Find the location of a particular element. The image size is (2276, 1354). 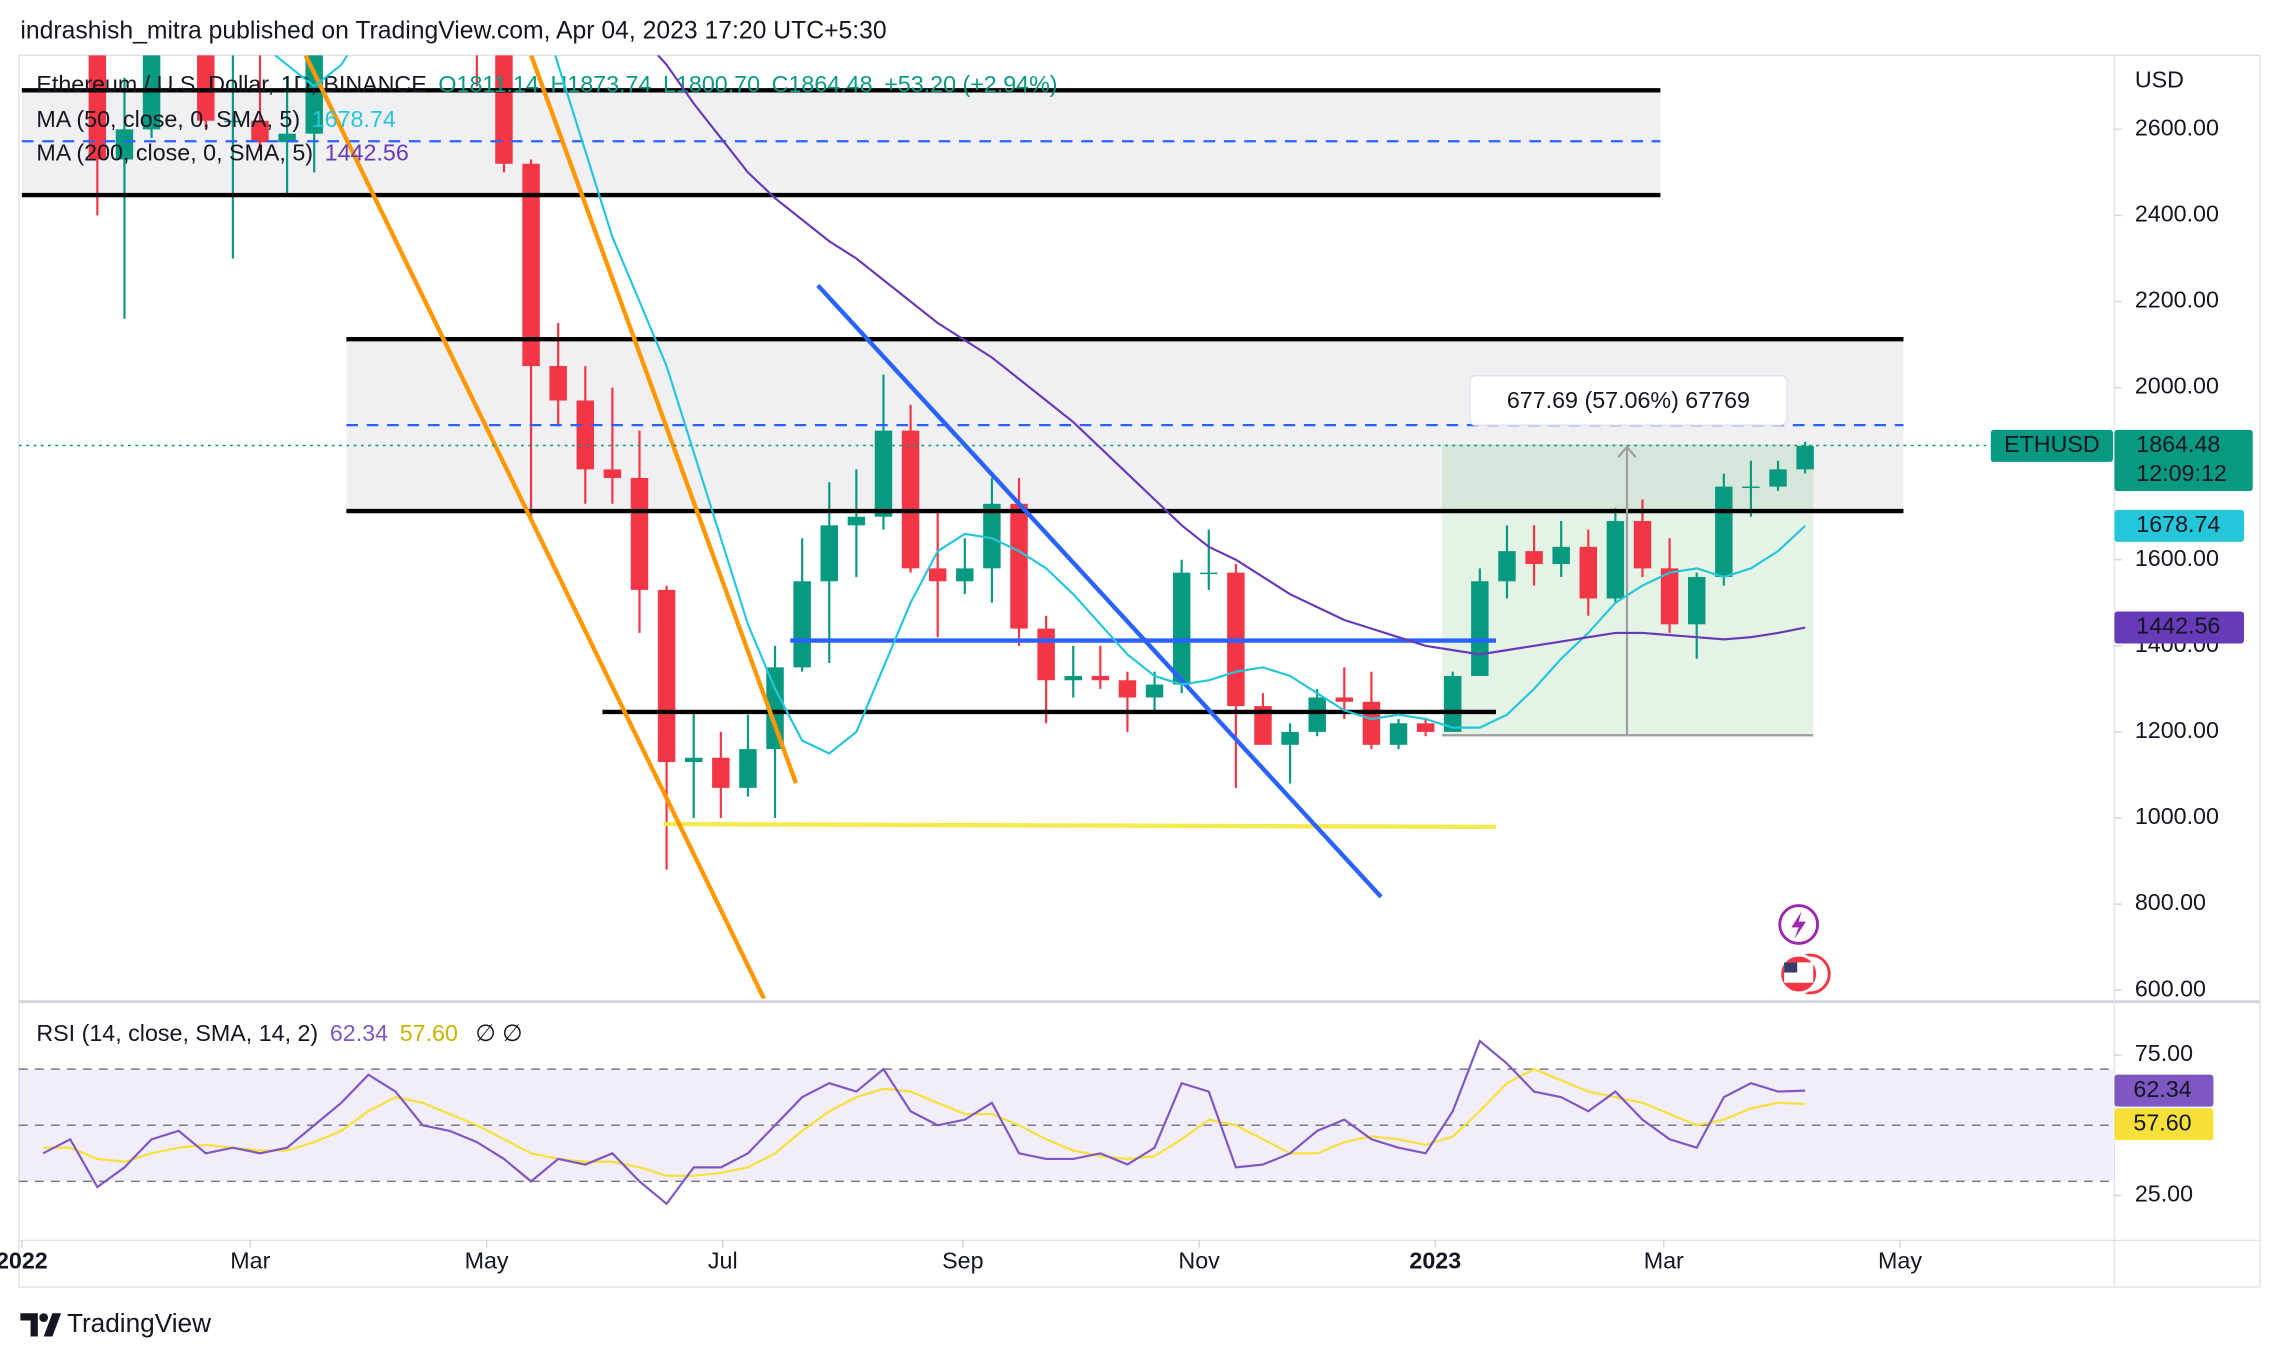

rsi-badge: 62.34 is located at coordinates (2162, 1089).